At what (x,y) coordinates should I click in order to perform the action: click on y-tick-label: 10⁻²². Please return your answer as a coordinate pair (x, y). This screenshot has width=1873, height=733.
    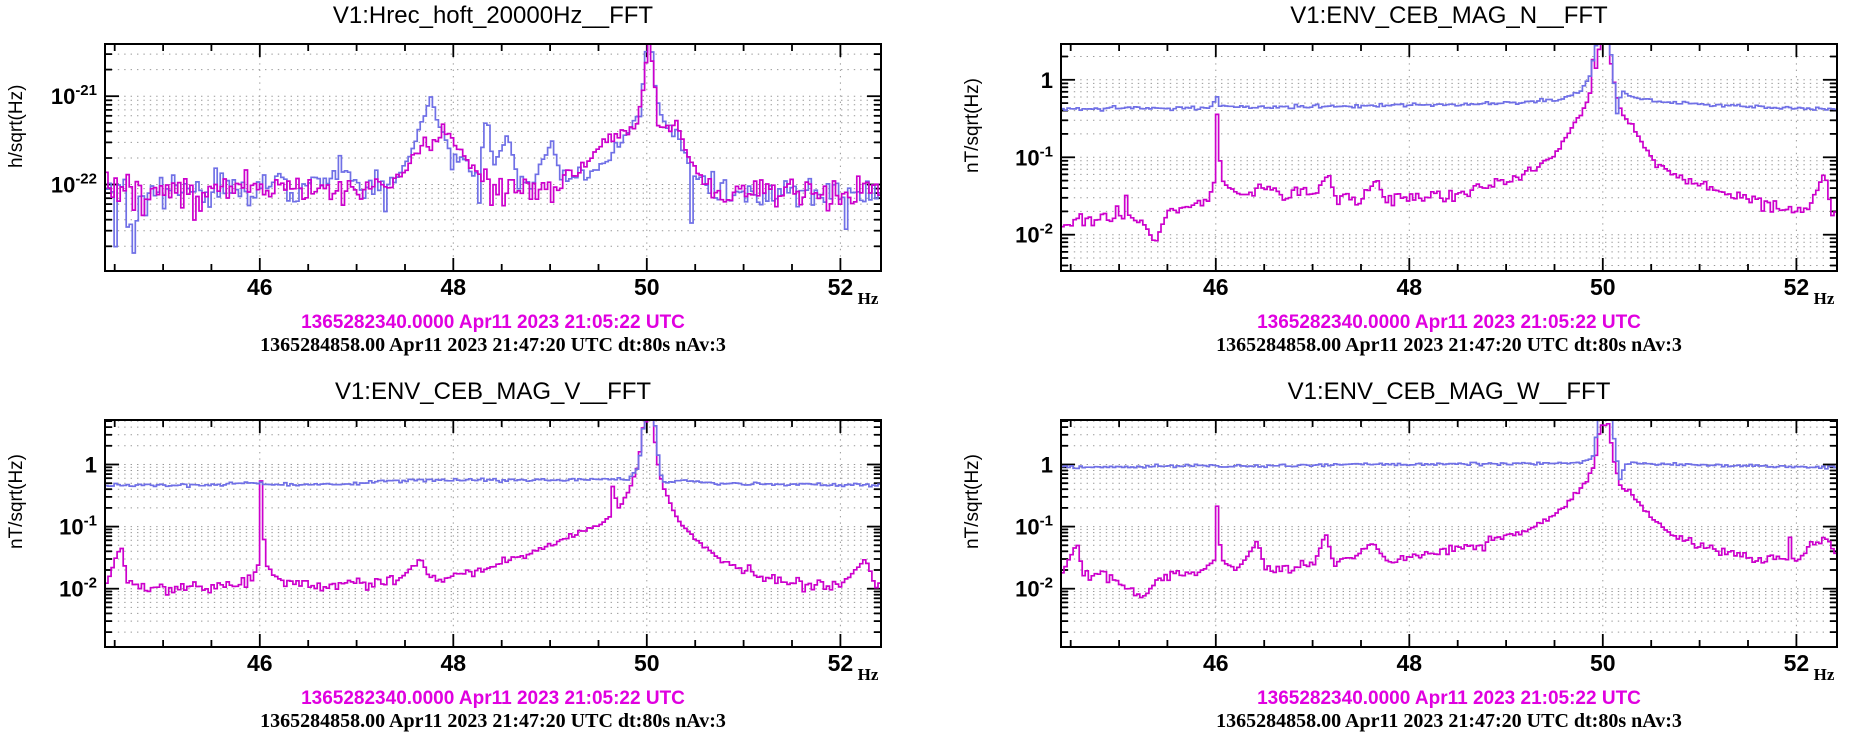
    Looking at the image, I should click on (74, 184).